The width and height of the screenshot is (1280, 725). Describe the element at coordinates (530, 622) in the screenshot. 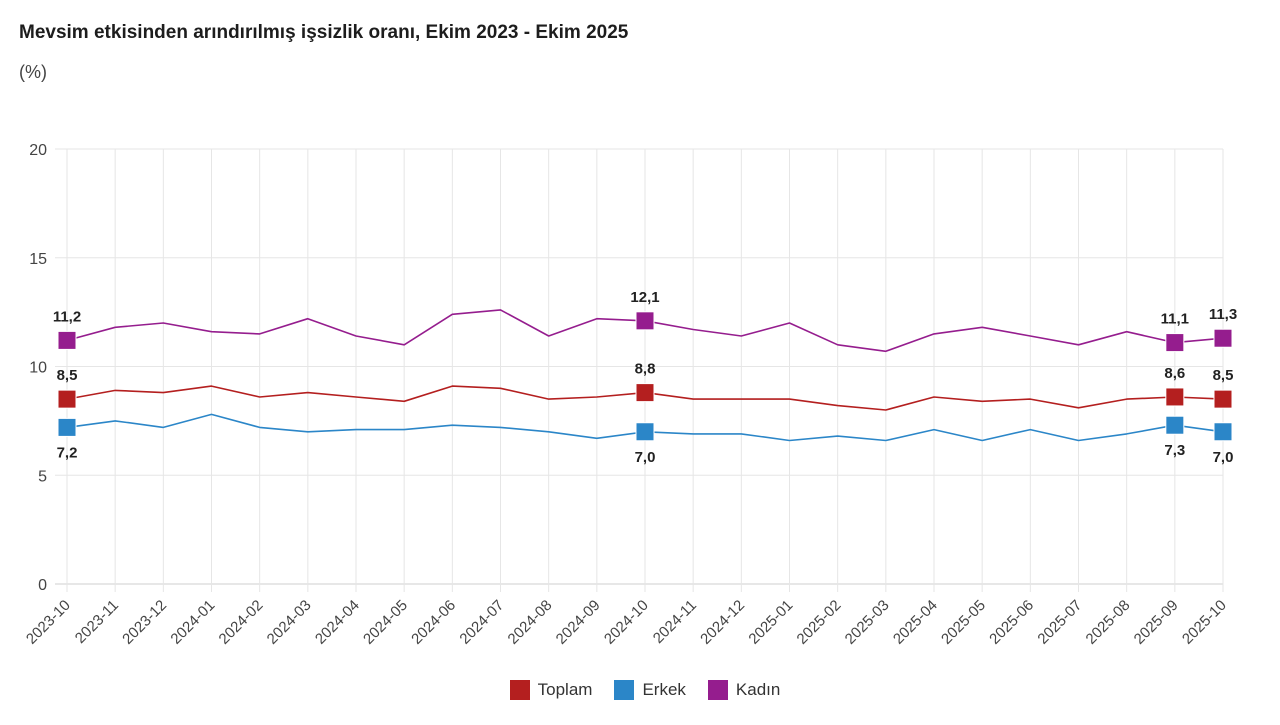

I see `x-tick-label: 2024-08` at that location.